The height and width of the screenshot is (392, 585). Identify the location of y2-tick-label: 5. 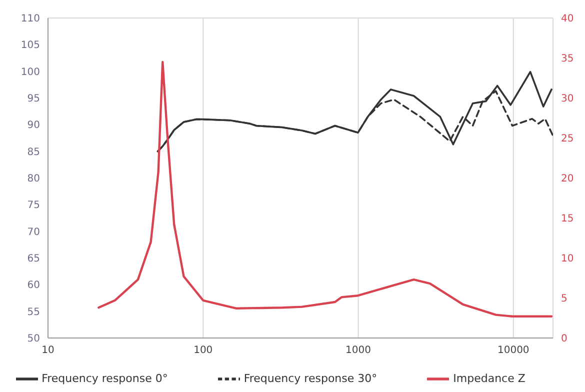
(564, 299).